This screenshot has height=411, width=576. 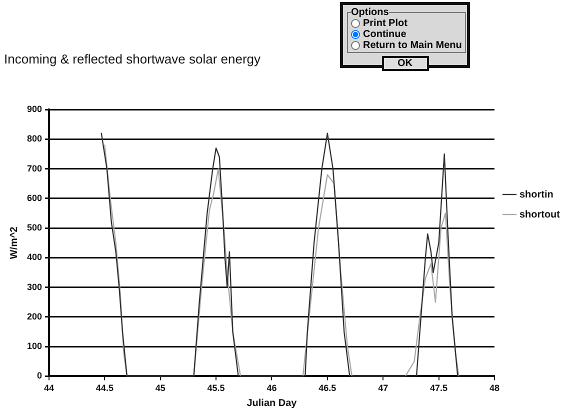 What do you see at coordinates (327, 388) in the screenshot?
I see `x-tick-label: 46.5` at bounding box center [327, 388].